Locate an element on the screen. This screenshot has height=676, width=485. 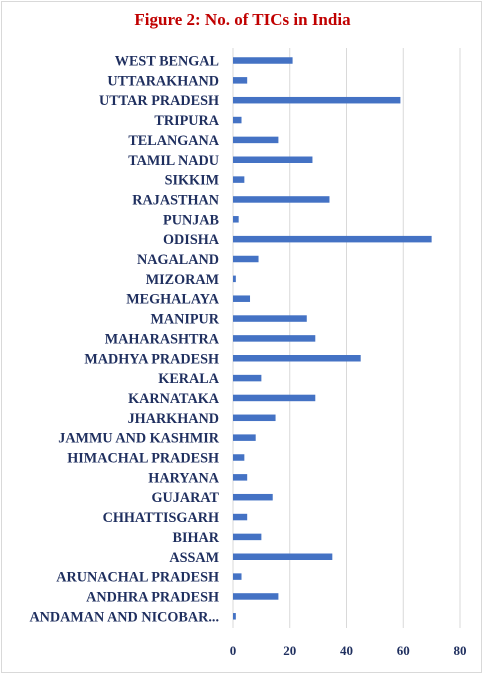
x-tick-label: 80 is located at coordinates (460, 650).